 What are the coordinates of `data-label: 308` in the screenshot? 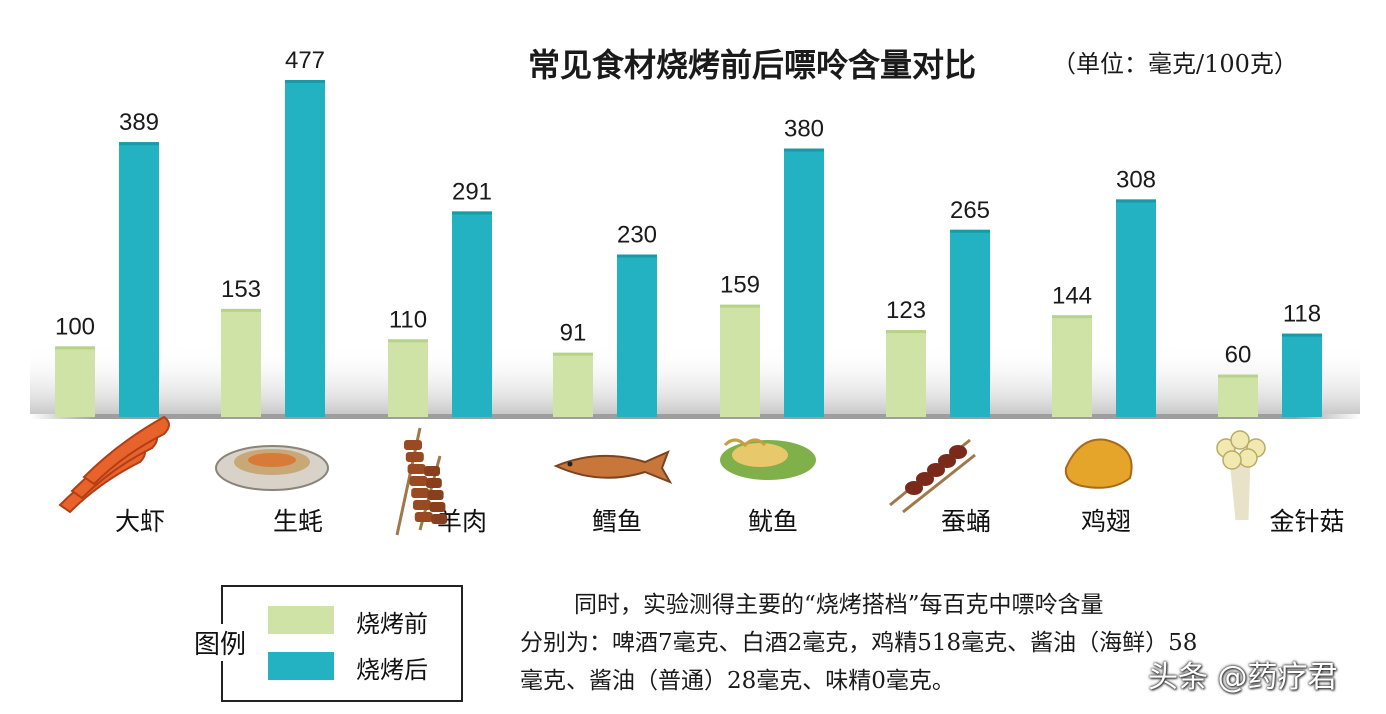 It's located at (1136, 179).